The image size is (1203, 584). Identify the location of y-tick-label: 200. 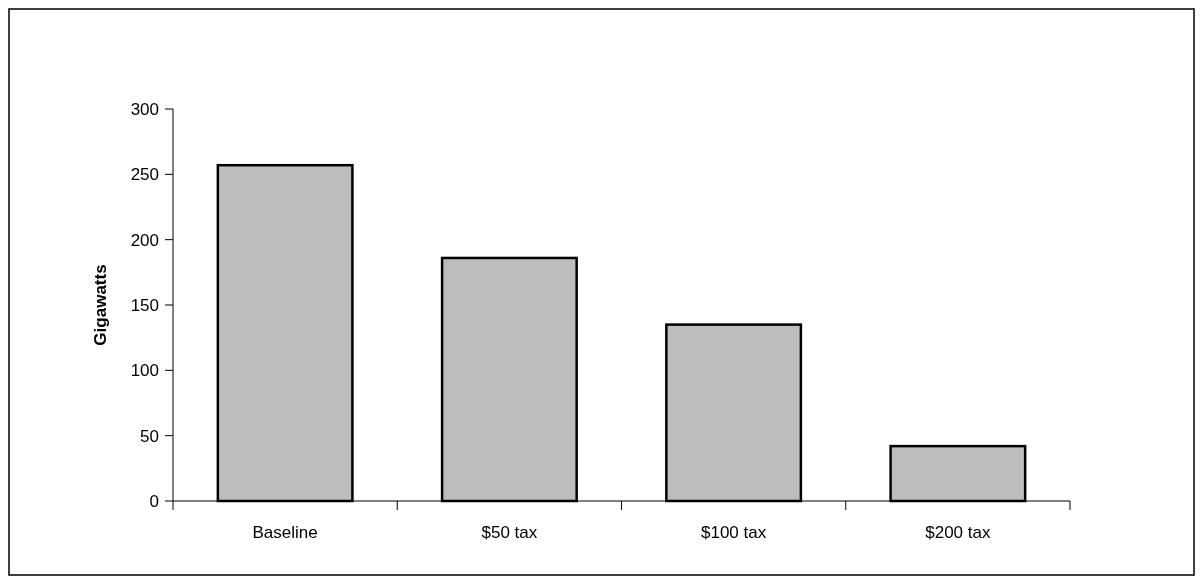
(144, 240).